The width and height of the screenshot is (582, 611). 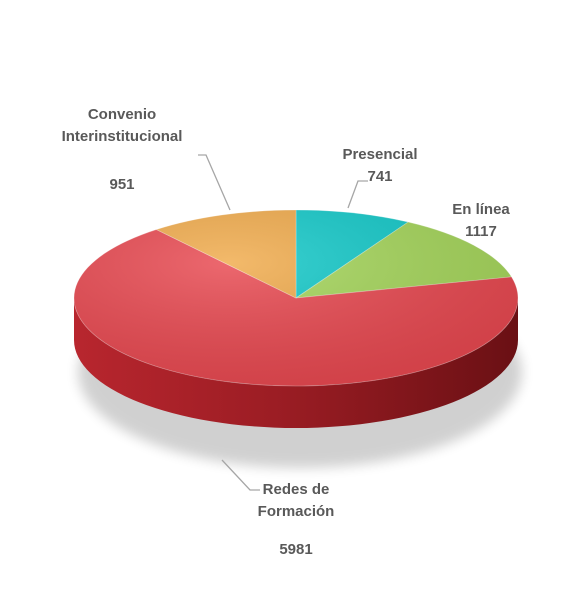 I want to click on slice-label-presencial: Presencial, so click(x=379, y=154).